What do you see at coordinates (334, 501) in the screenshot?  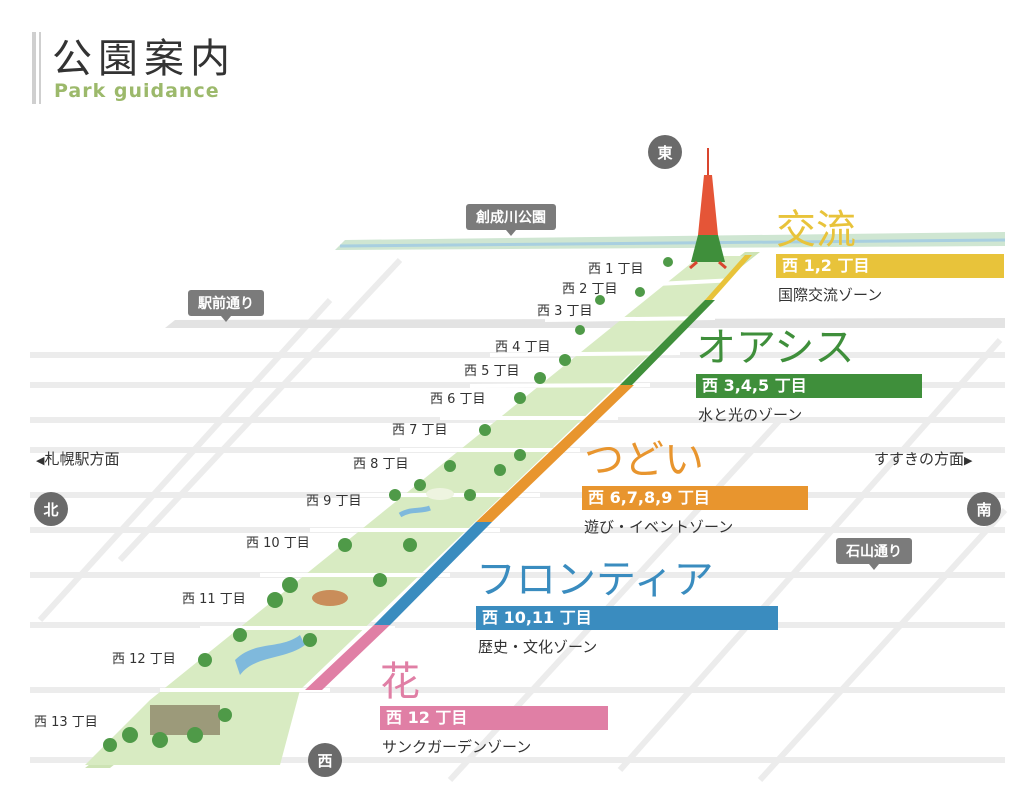 I see `block-label-9: 西 9 丁目` at bounding box center [334, 501].